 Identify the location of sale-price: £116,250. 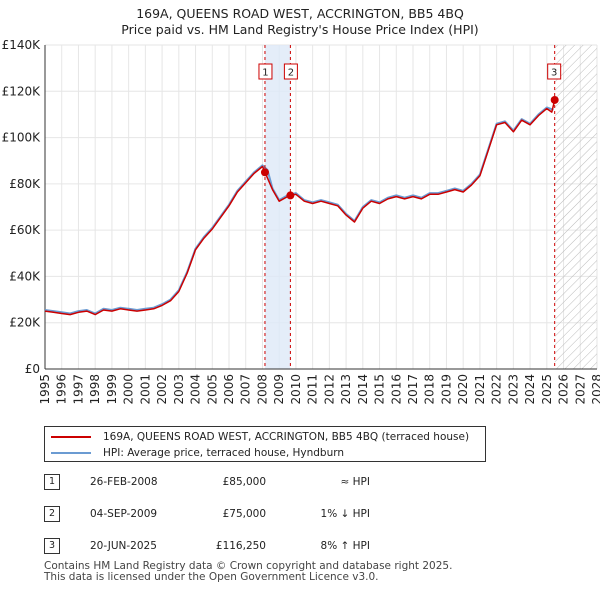
(240, 546).